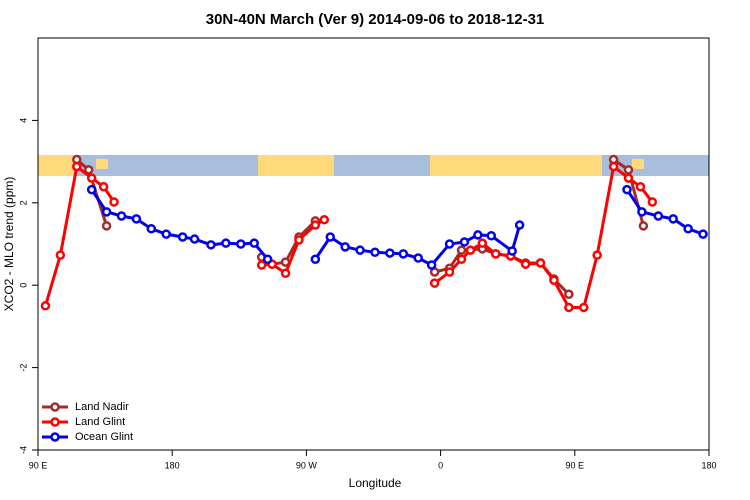 The width and height of the screenshot is (750, 500). I want to click on ocean, so click(373, 165).